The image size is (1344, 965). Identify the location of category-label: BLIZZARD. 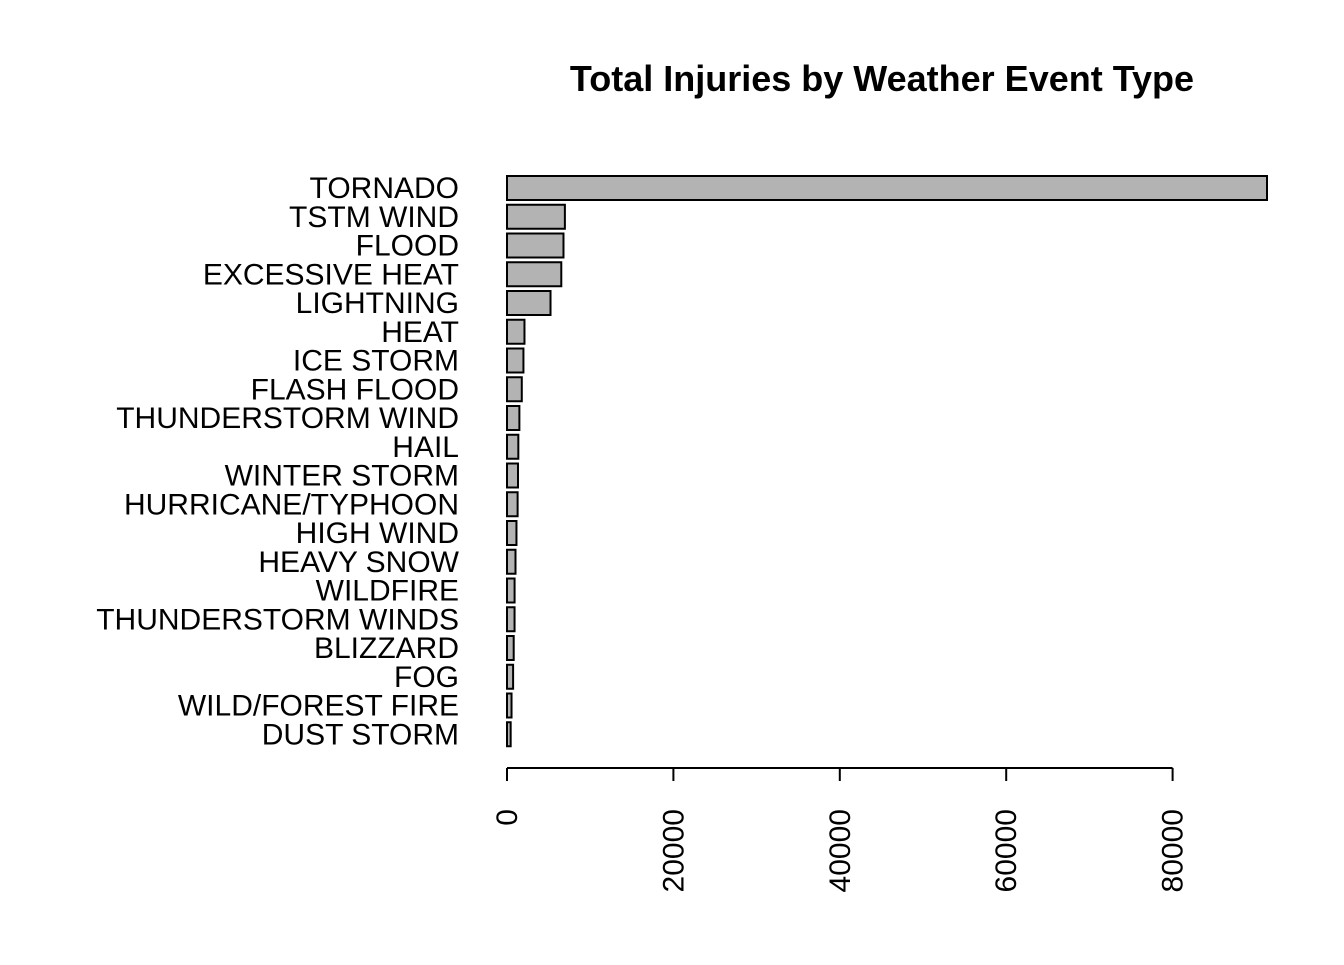
(386, 648).